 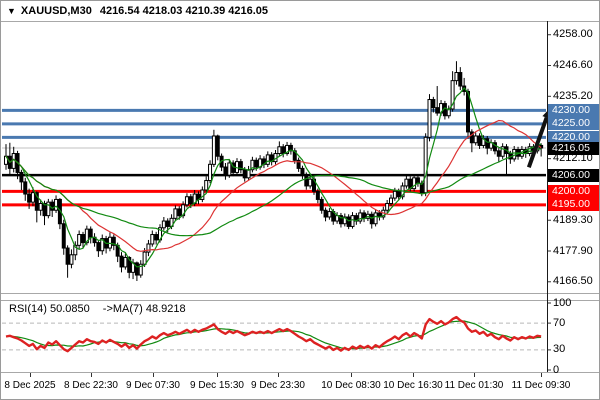 What do you see at coordinates (351, 385) in the screenshot?
I see `time-axis-label: 10 Dec 08:30` at bounding box center [351, 385].